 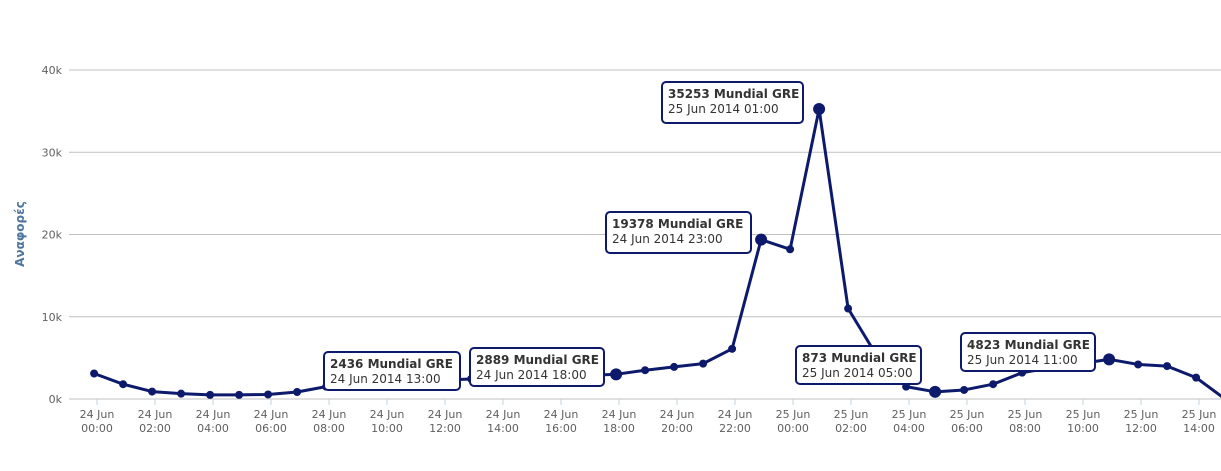 What do you see at coordinates (1083, 421) in the screenshot?
I see `x-tick-label: 25 Jun 10:00` at bounding box center [1083, 421].